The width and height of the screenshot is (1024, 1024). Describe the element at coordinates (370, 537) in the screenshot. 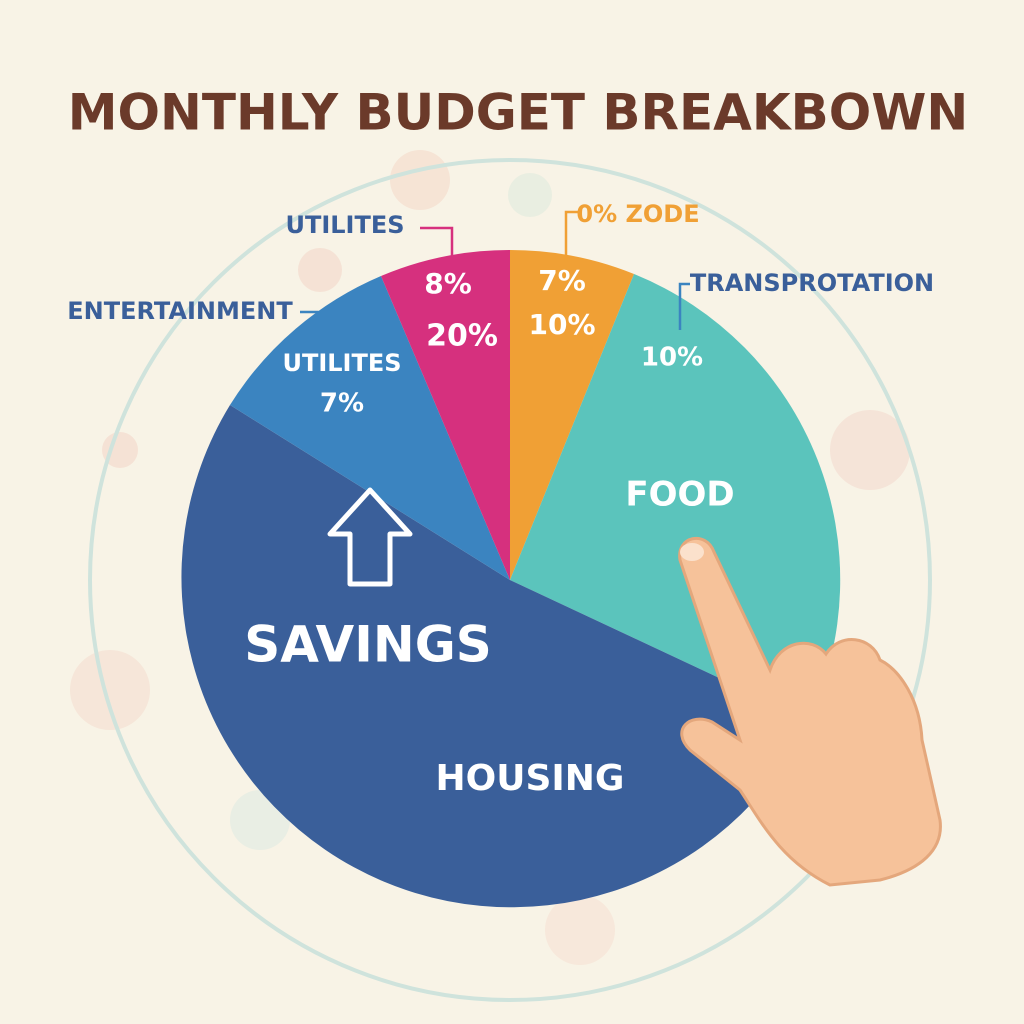

I see `up-arrow-icon` at that location.